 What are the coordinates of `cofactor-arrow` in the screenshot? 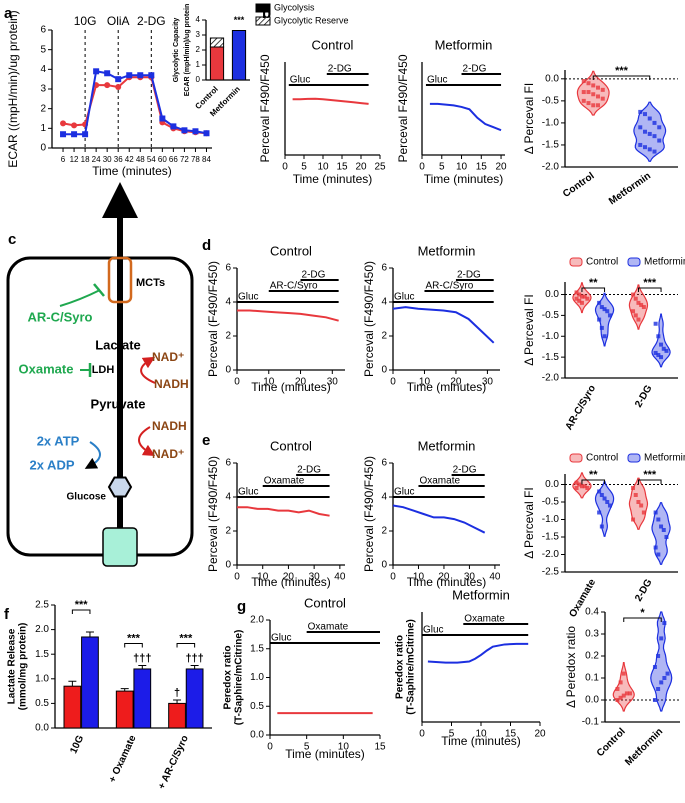 It's located at (147, 441).